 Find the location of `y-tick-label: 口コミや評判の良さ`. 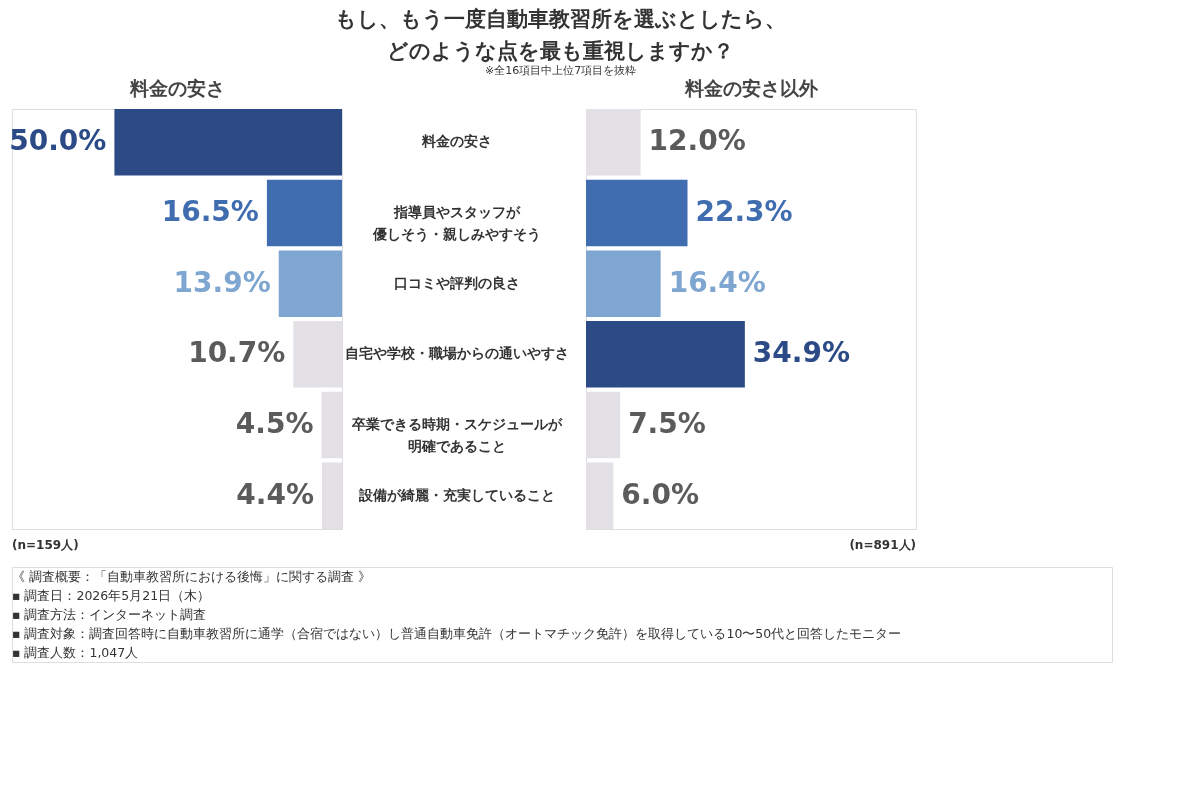

y-tick-label: 口コミや評判の良さ is located at coordinates (456, 282).